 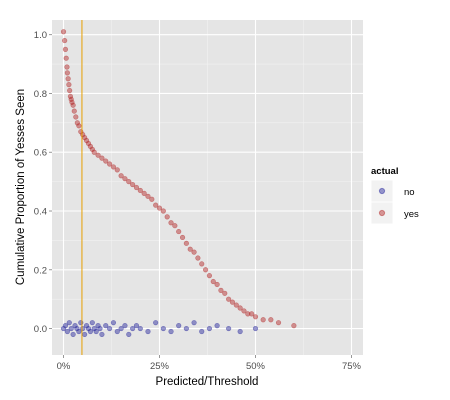 I want to click on y-axis-title: Cumulative Proportion of Yesses Seen, so click(x=21, y=187).